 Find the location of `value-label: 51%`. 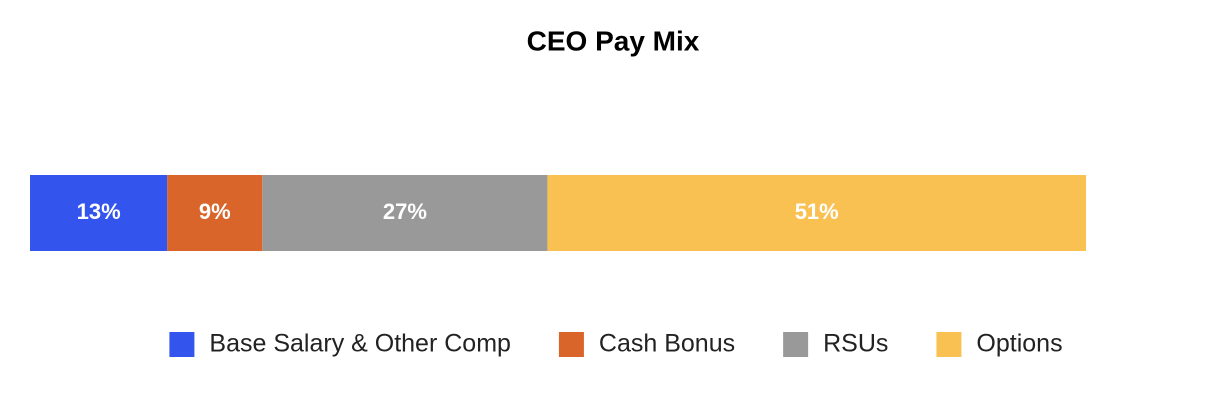

value-label: 51% is located at coordinates (817, 211).